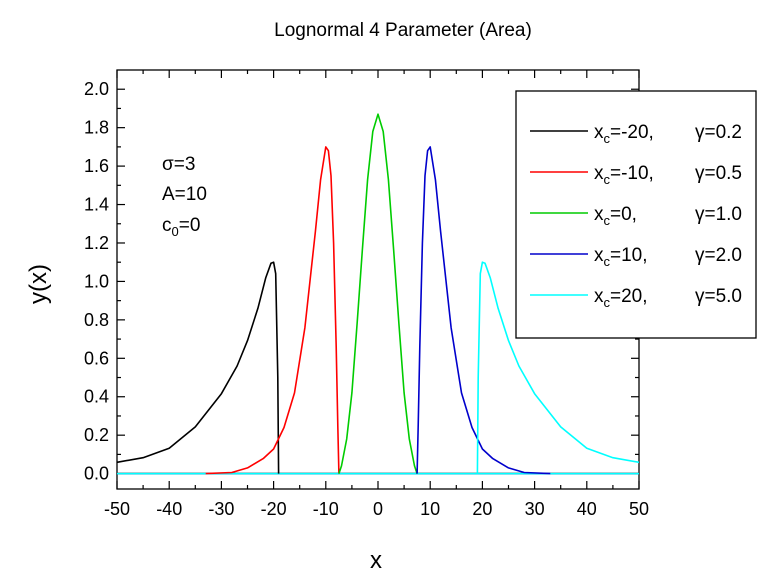 The width and height of the screenshot is (768, 588). Describe the element at coordinates (96, 474) in the screenshot. I see `y-tick-label: 0.0` at that location.